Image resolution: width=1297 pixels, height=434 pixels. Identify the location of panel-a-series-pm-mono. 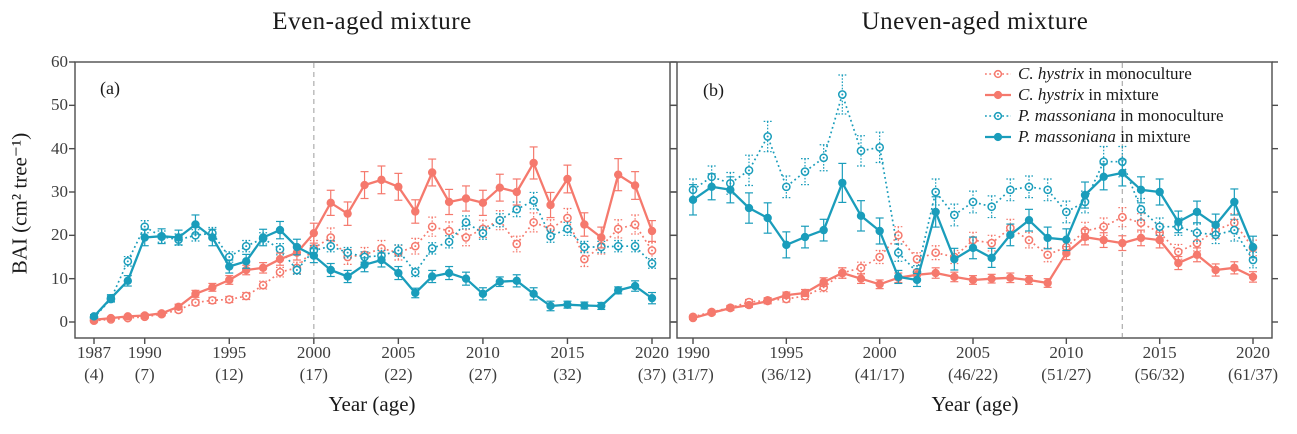
(373, 257).